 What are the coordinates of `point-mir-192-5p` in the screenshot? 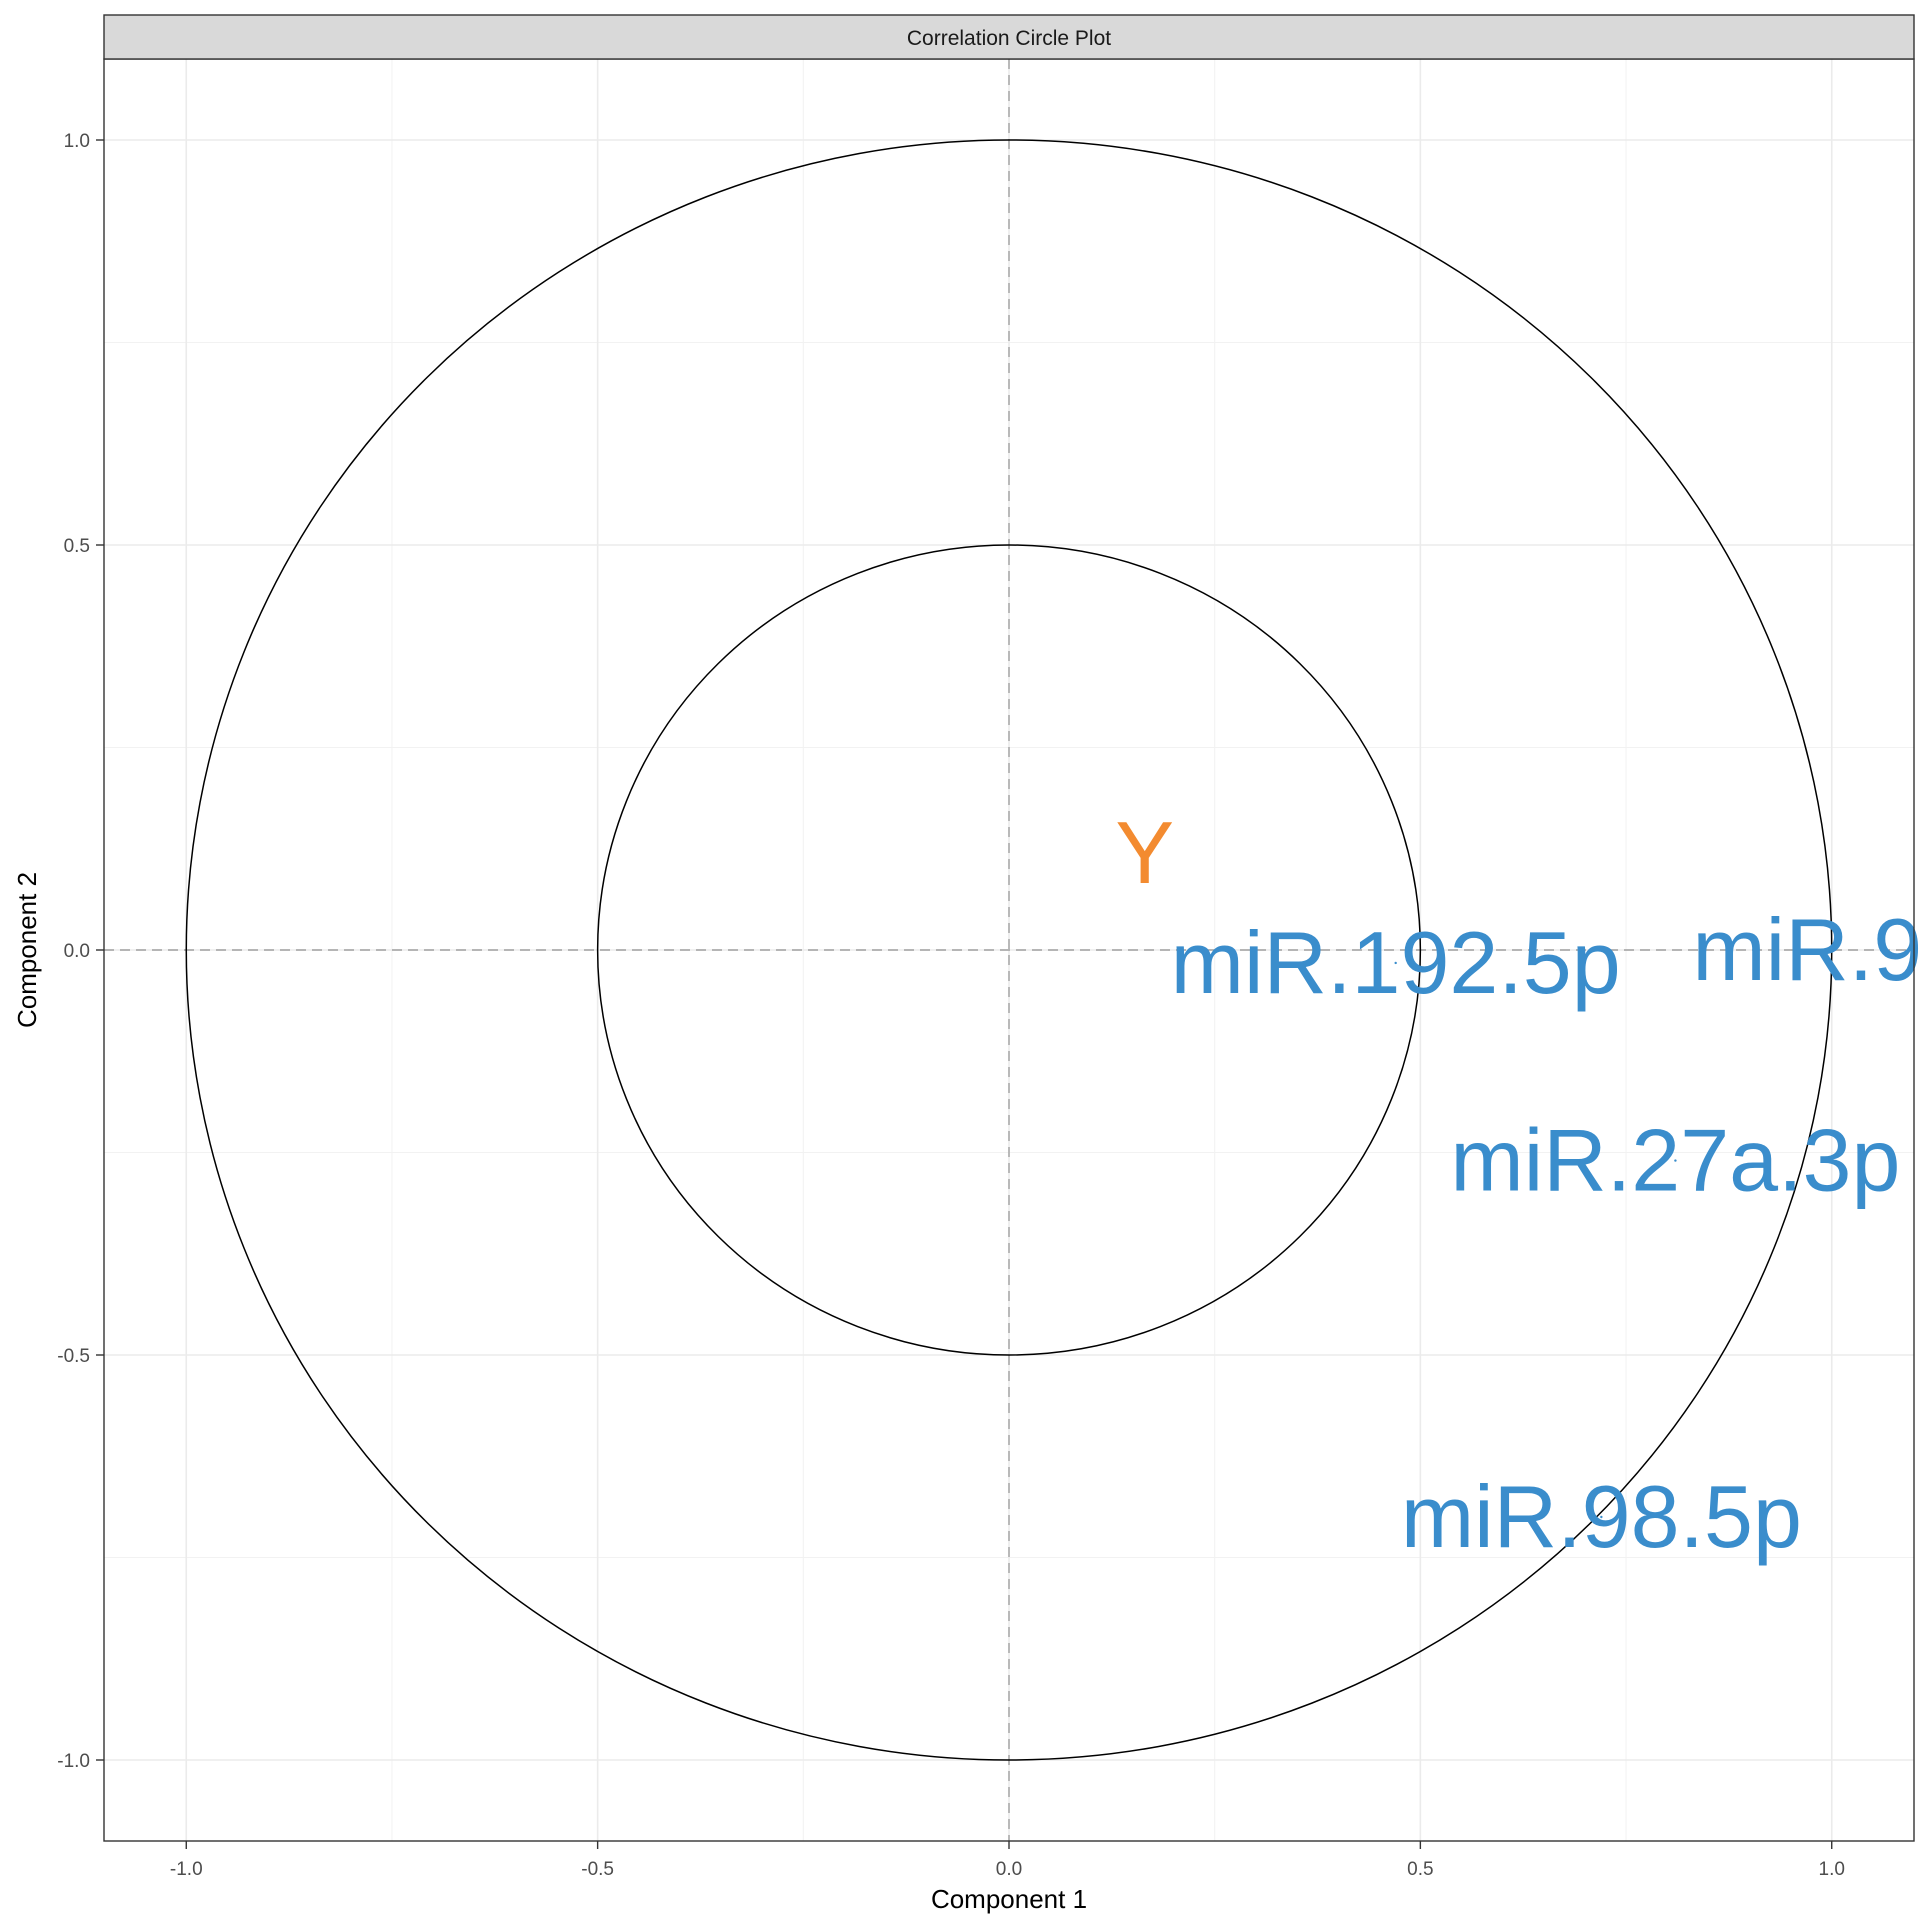 It's located at (1395, 963).